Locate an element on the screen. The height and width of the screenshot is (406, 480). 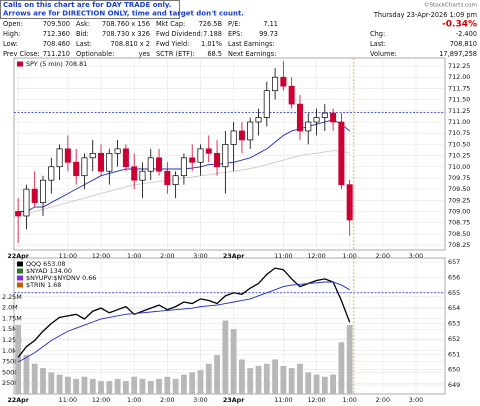
quote-label: Fwd Yield: is located at coordinates (172, 44).